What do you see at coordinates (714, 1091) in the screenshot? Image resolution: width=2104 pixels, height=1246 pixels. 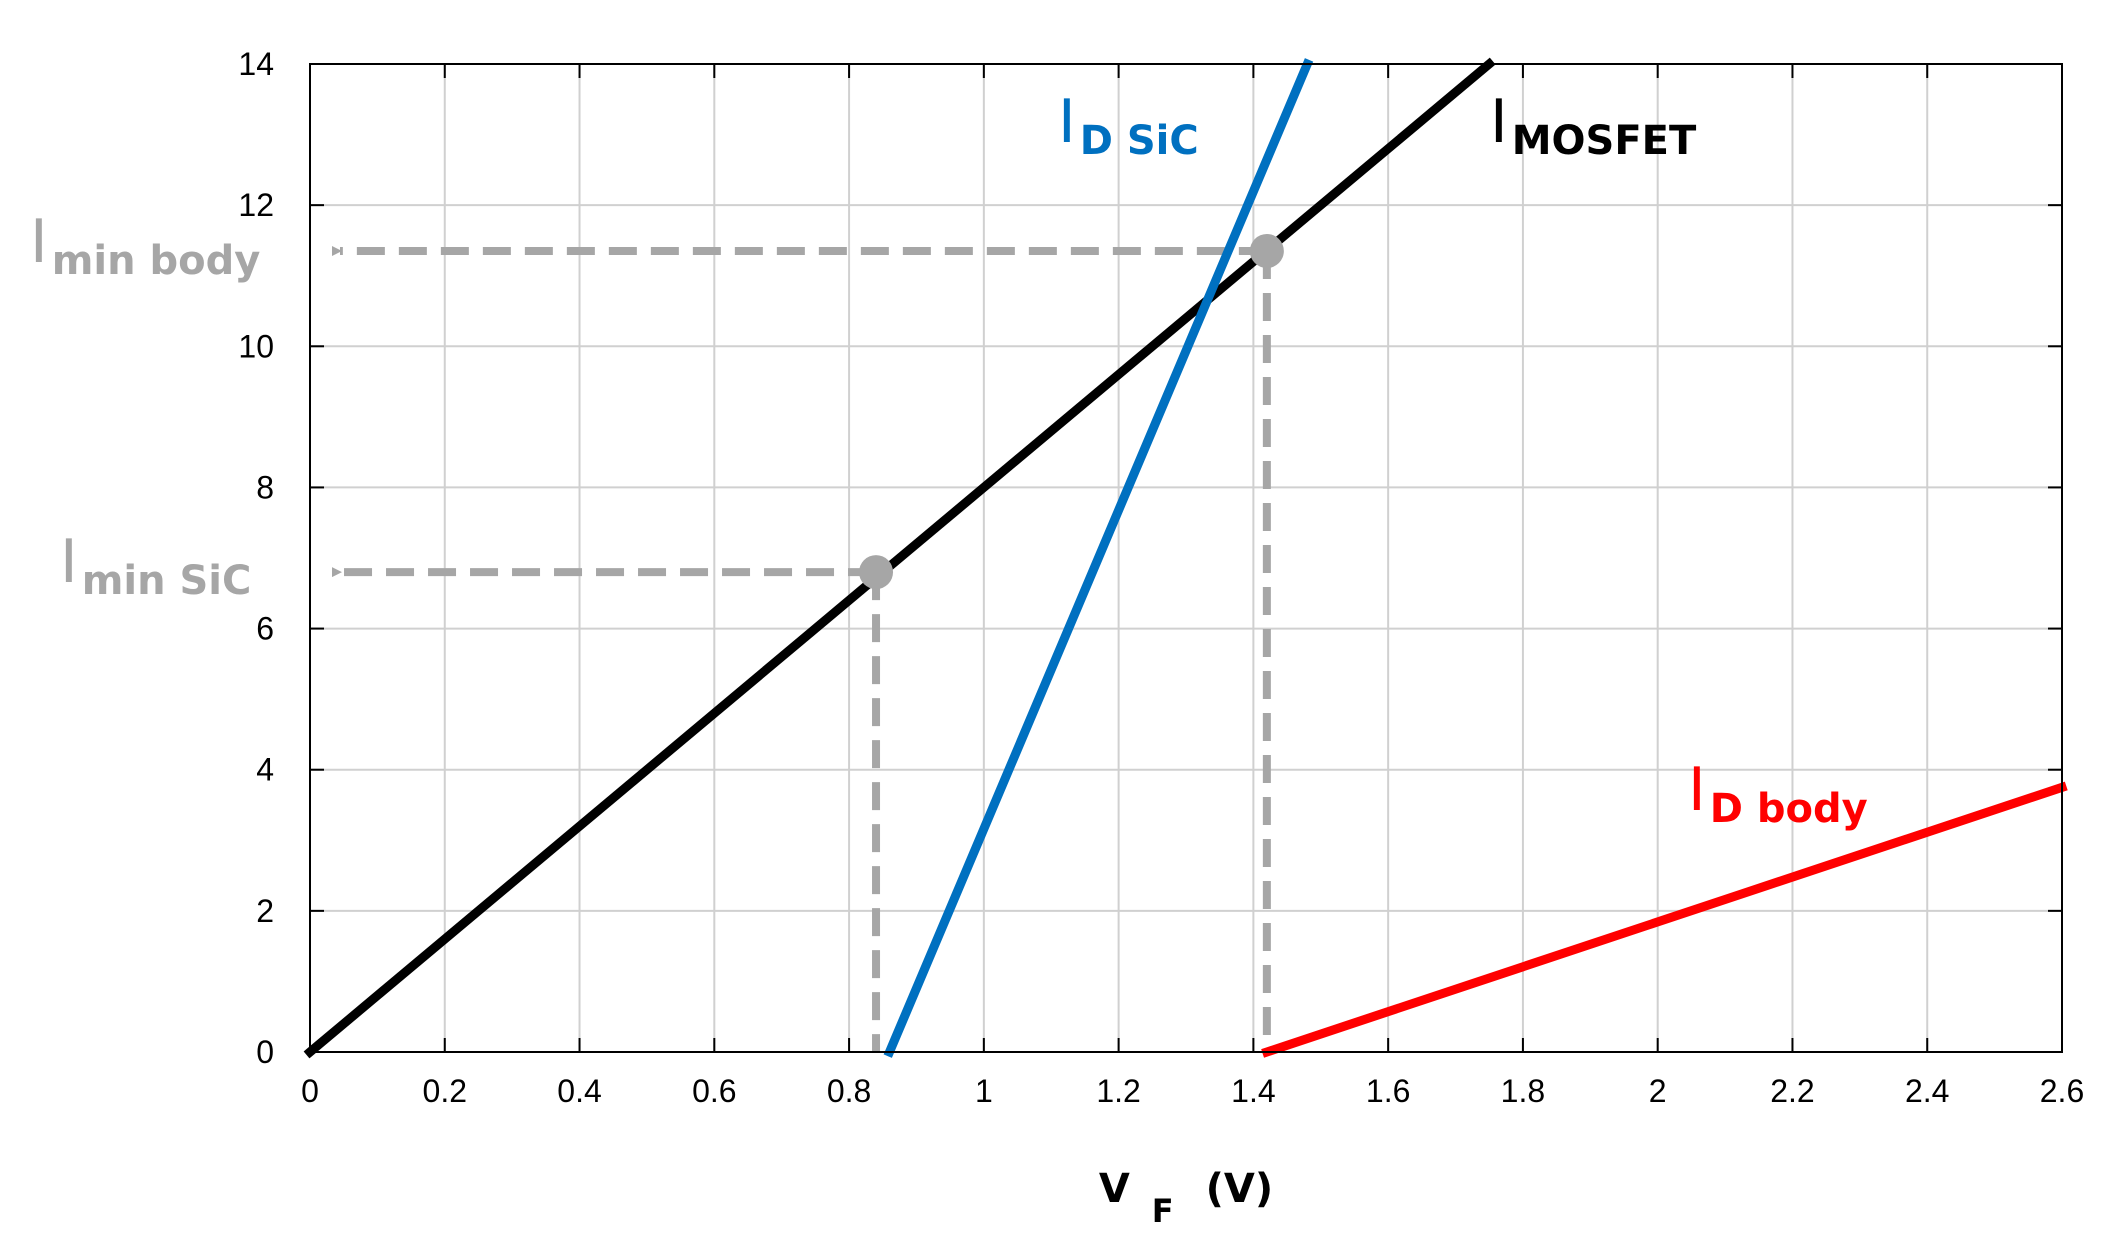 I see `x-tick-label: 0.6` at bounding box center [714, 1091].